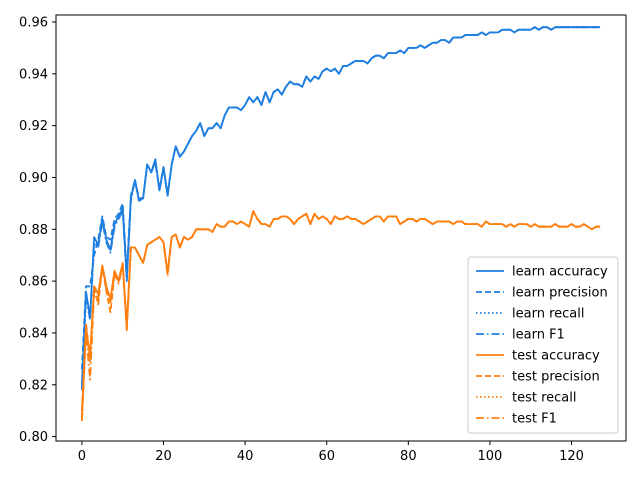 This screenshot has width=640, height=480. I want to click on legend-label-learn-accuracy: learn accuracy, so click(560, 272).